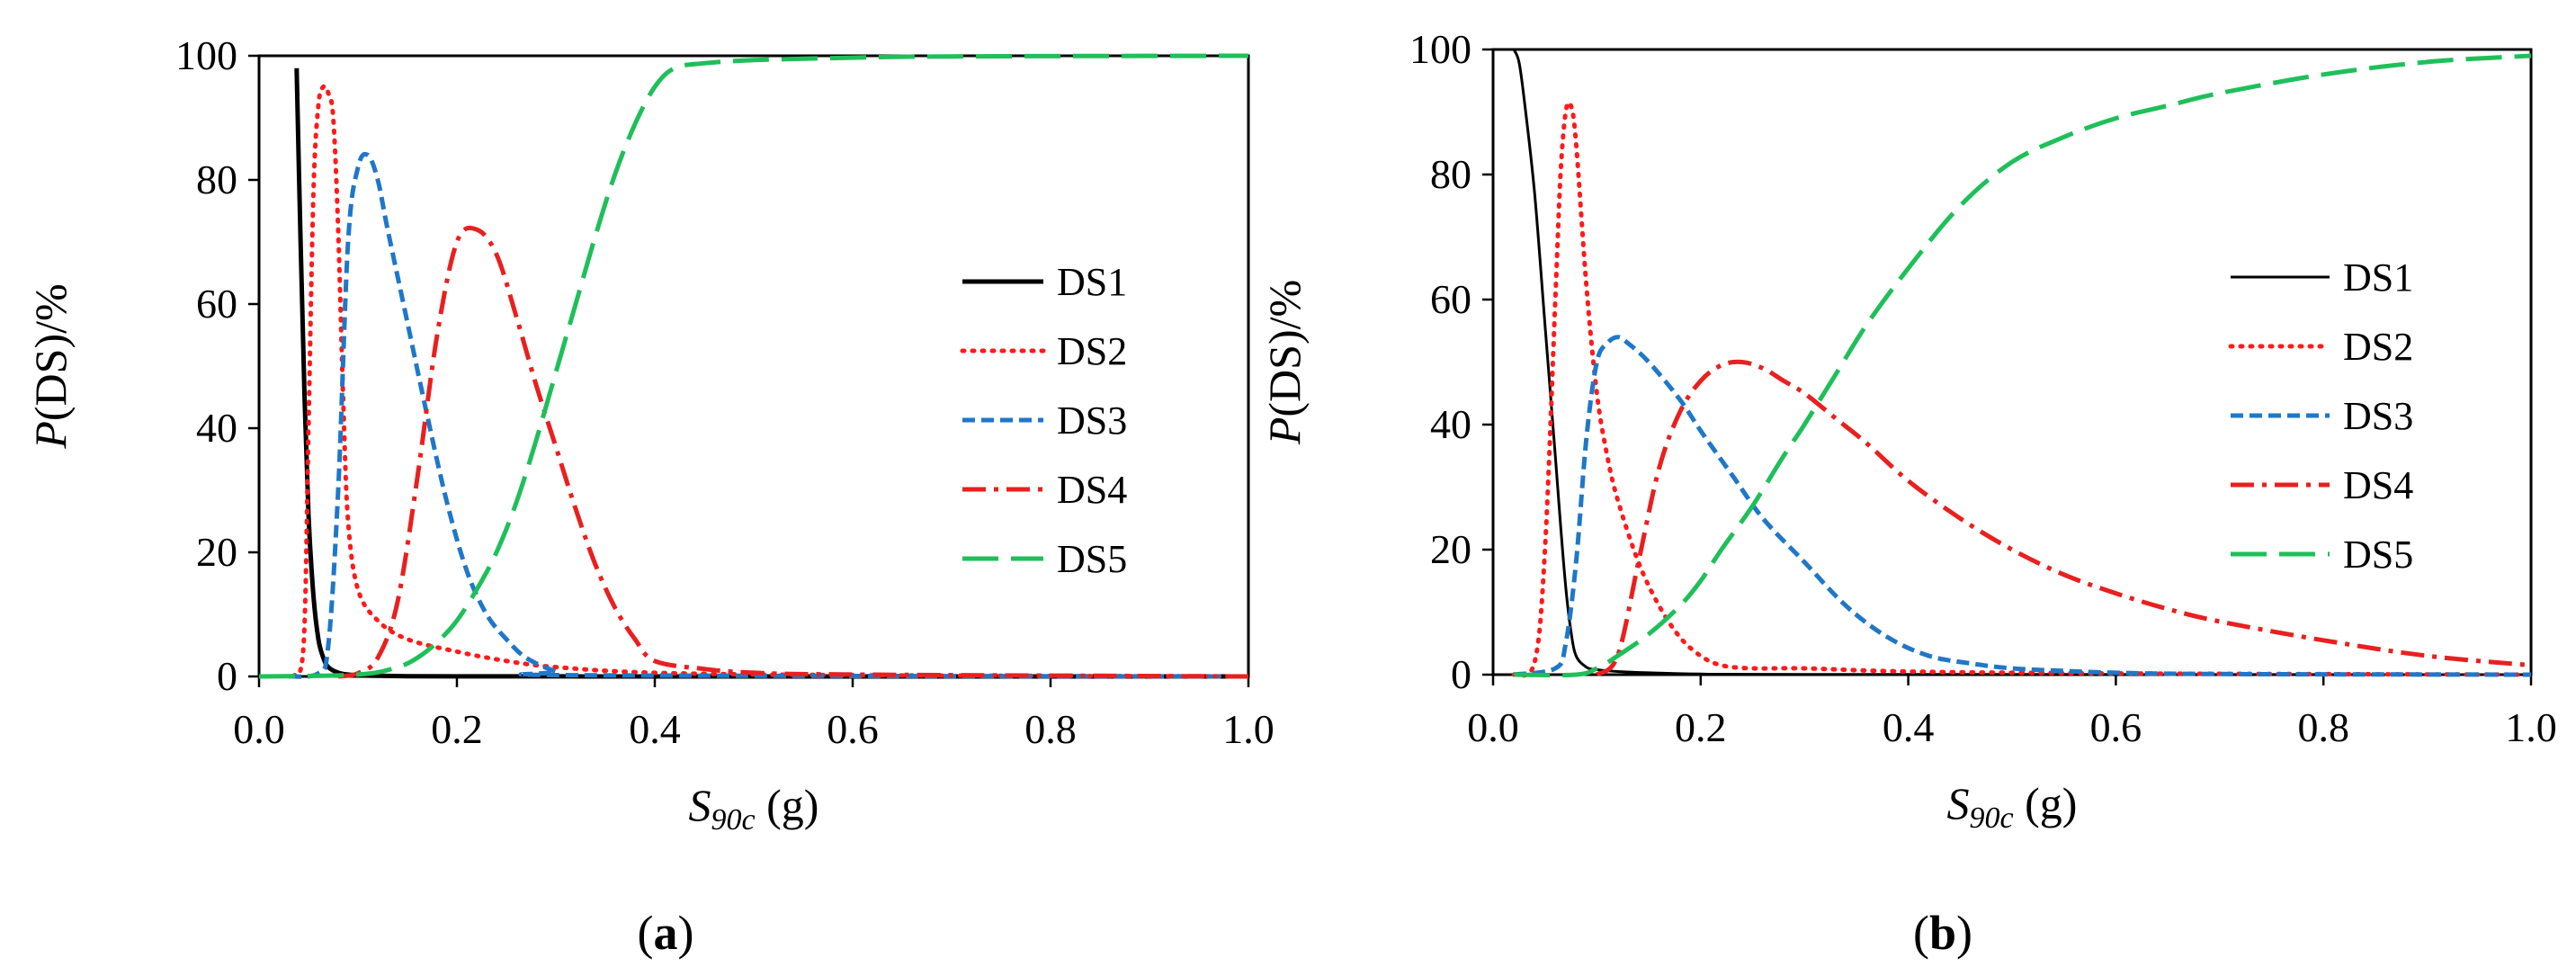  Describe the element at coordinates (666, 933) in the screenshot. I see `panel-label: (a)` at that location.